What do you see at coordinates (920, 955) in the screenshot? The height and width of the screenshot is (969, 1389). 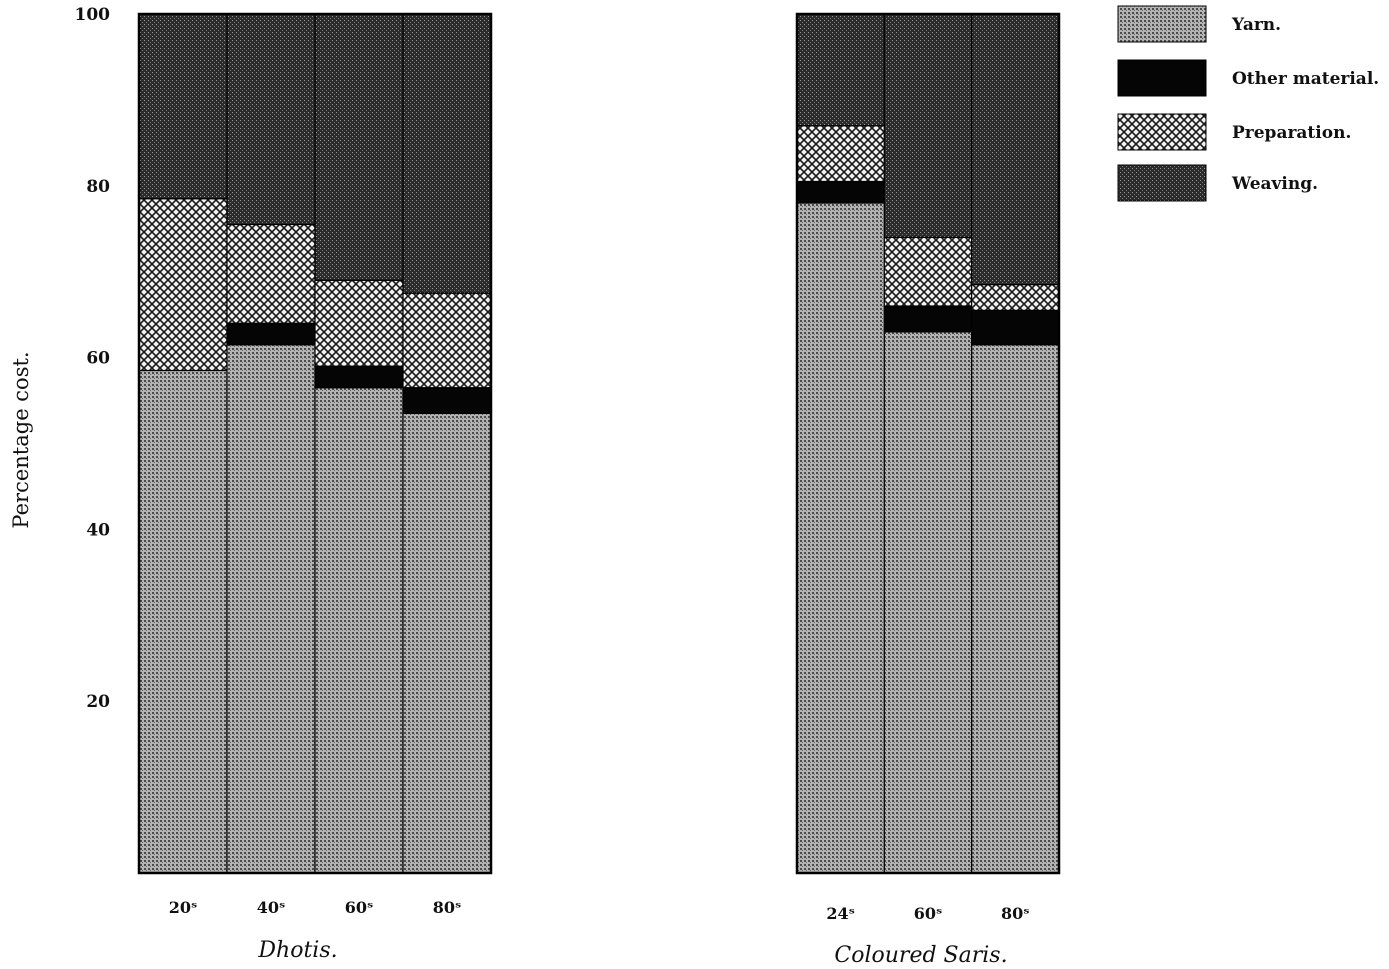 I see `group-caption: Coloured Saris.` at bounding box center [920, 955].